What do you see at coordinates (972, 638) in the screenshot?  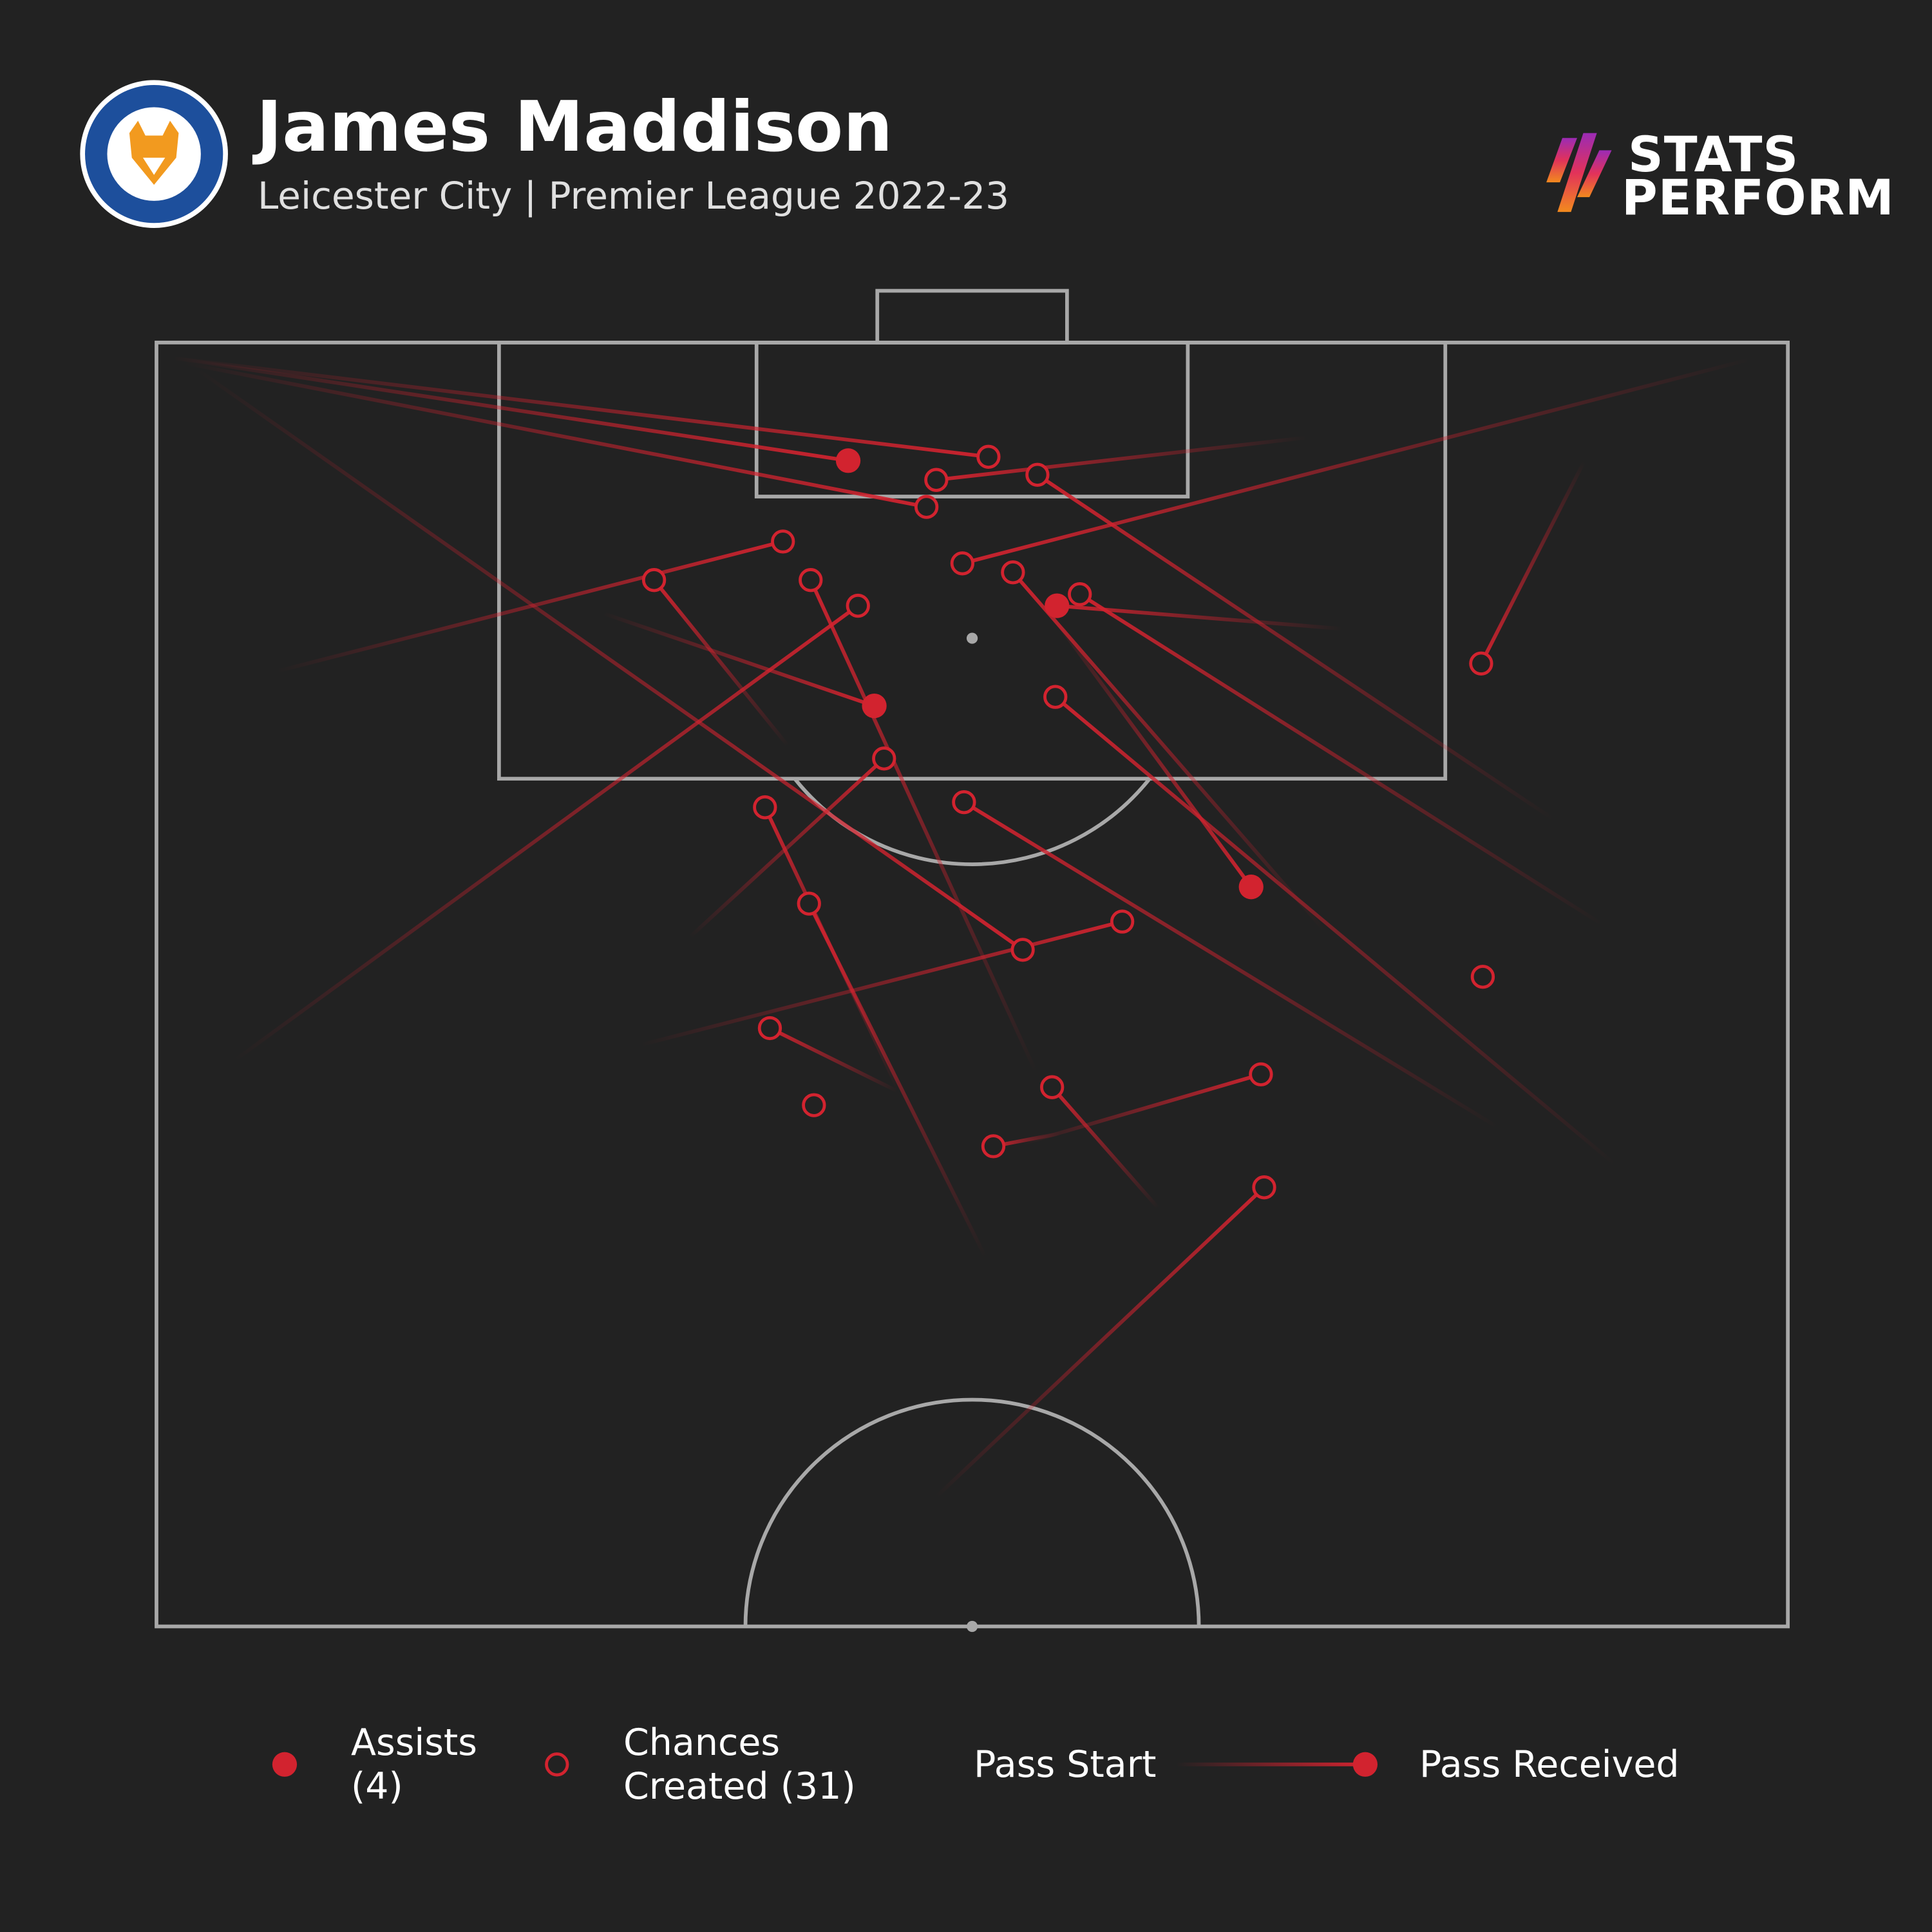 I see `penalty-spot` at bounding box center [972, 638].